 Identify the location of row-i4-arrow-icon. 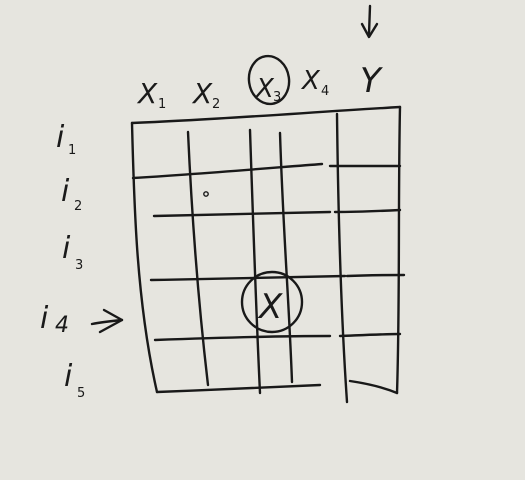
(107, 321).